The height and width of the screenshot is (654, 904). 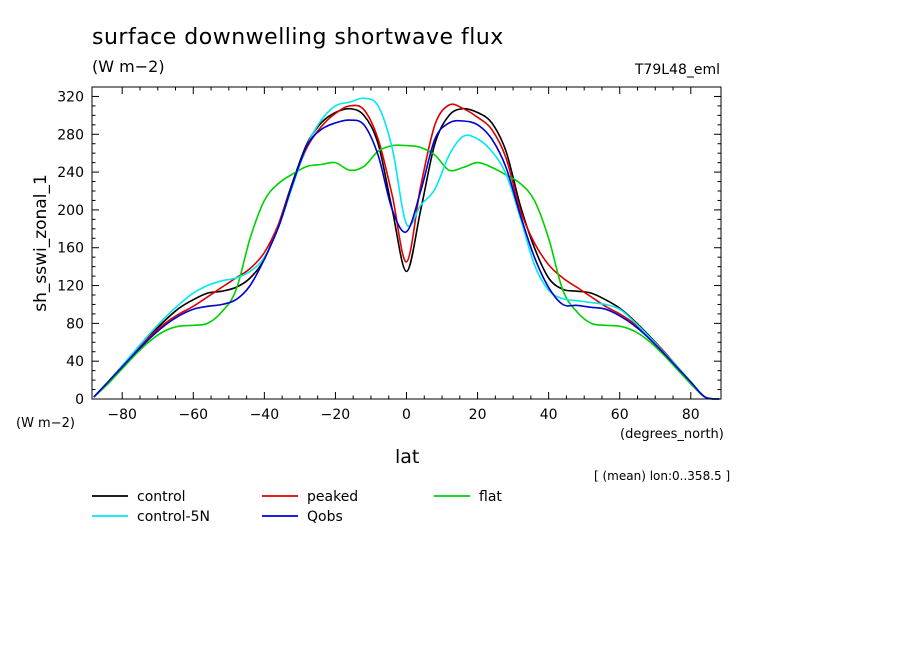 I want to click on x-tick-label: 40, so click(x=549, y=415).